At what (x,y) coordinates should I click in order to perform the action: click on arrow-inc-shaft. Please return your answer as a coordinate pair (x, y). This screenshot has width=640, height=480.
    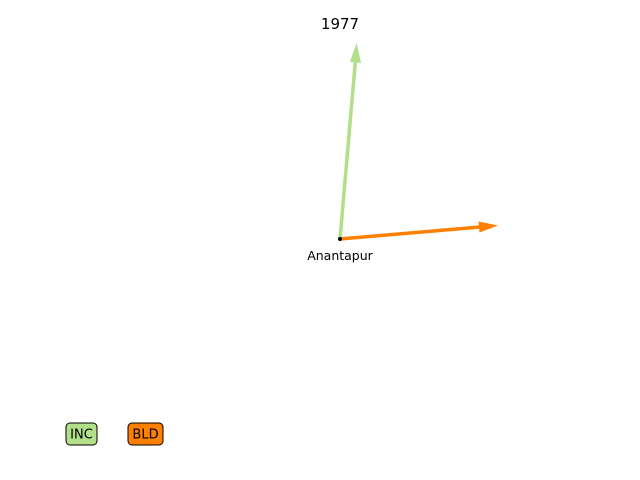
    Looking at the image, I should click on (348, 149).